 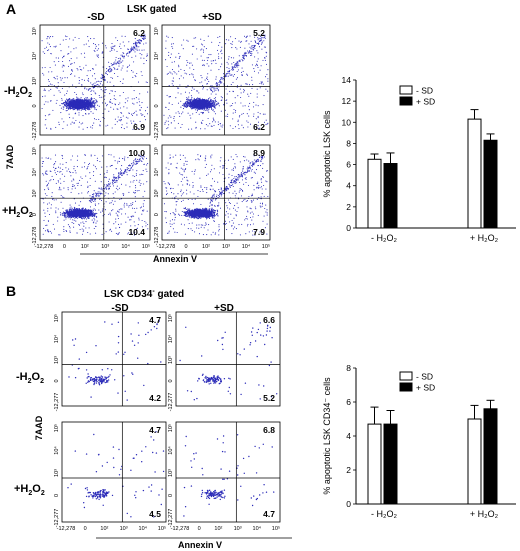 I want to click on panel-b-flow-2-ticks: 10⁵ 10⁴ 10³ 0 -12,277-12,278 0 10² 10³ 10⁴ 10⁵, so click(x=109, y=478).